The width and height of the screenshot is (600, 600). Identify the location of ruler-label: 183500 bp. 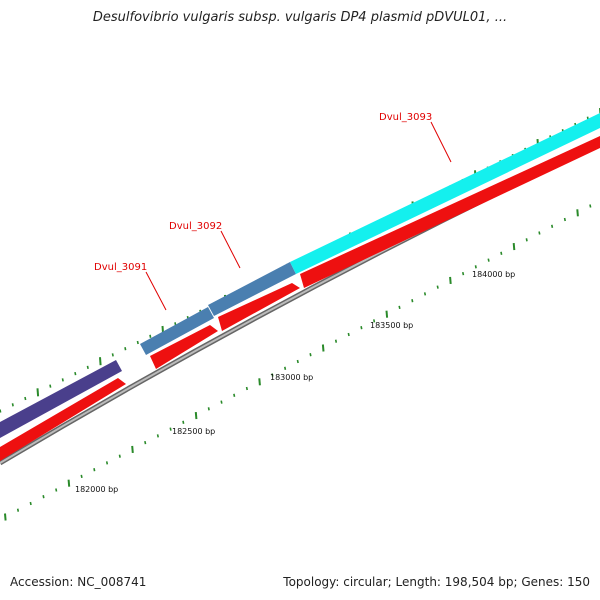
(391, 325).